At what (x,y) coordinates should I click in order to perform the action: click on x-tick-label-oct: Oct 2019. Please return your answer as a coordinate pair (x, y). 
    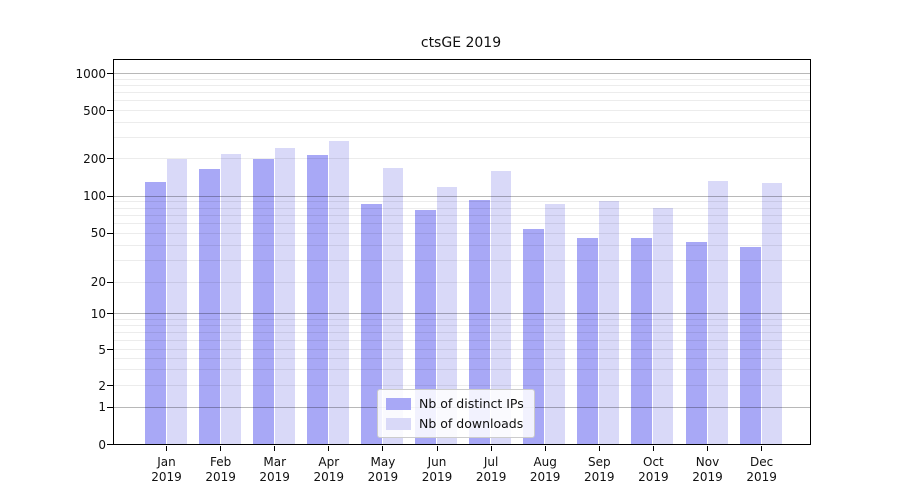
    Looking at the image, I should click on (653, 470).